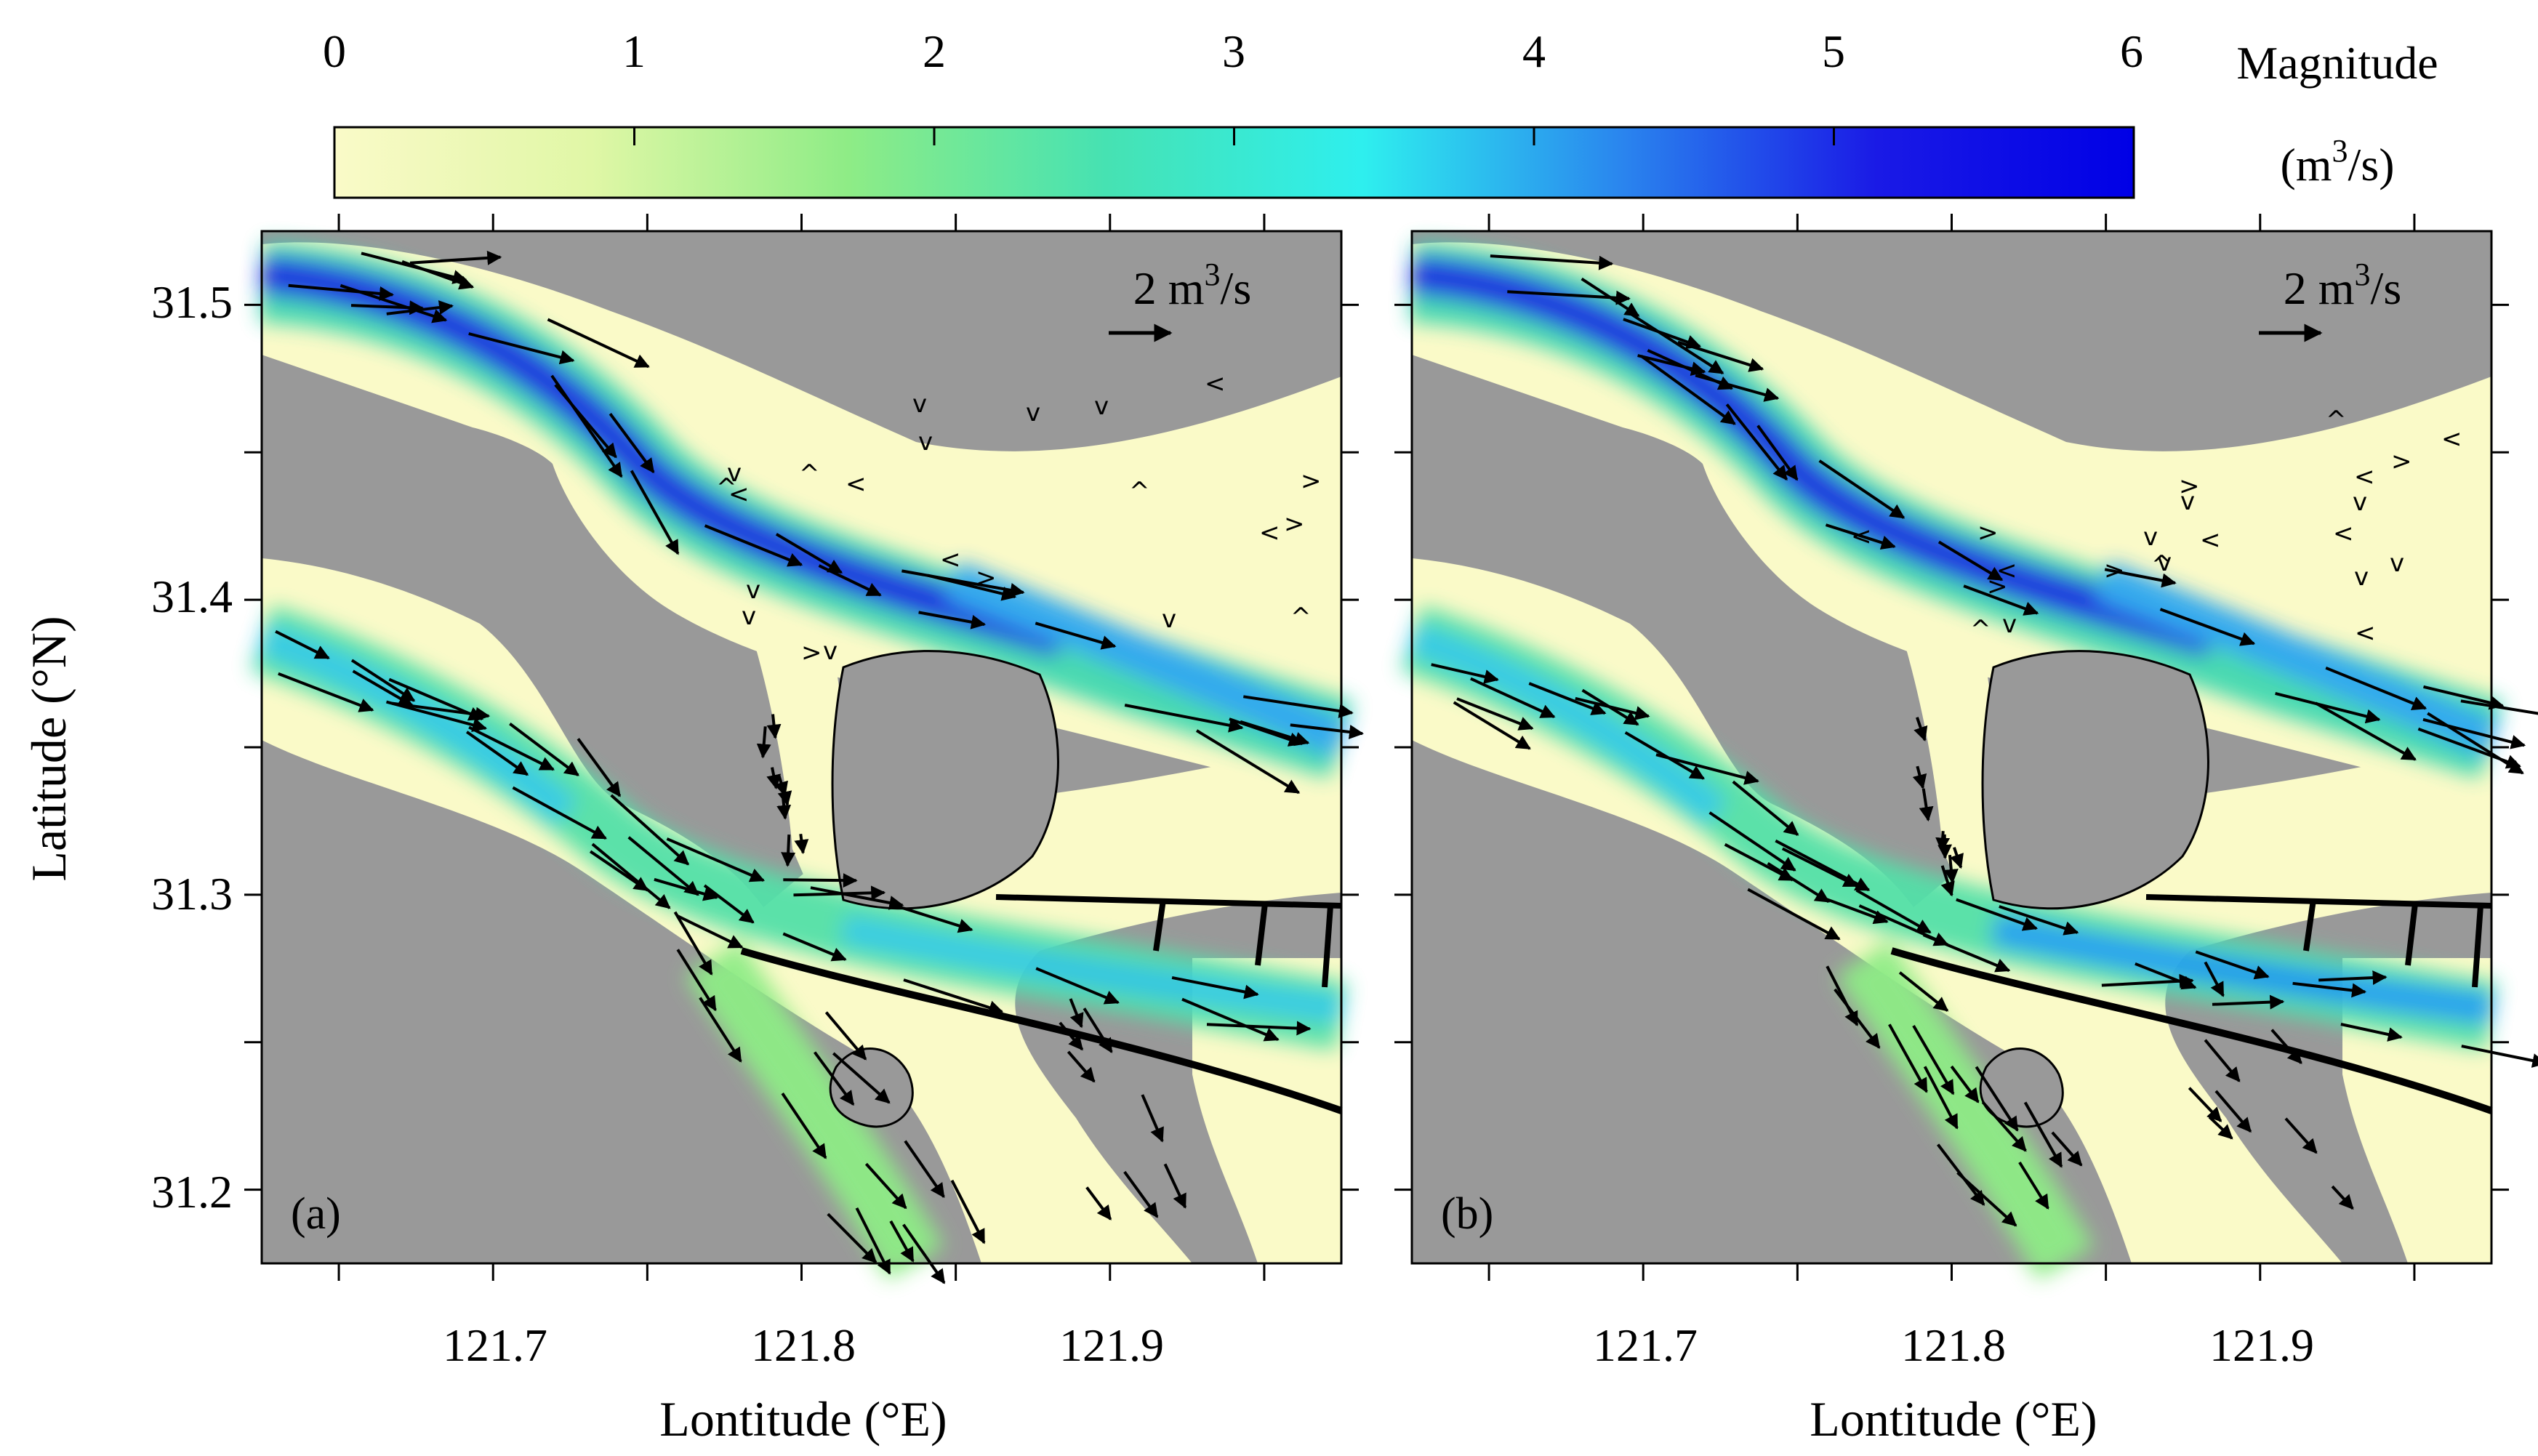 This screenshot has width=2538, height=1456. What do you see at coordinates (1813, 456) in the screenshot?
I see `north-jet-core` at bounding box center [1813, 456].